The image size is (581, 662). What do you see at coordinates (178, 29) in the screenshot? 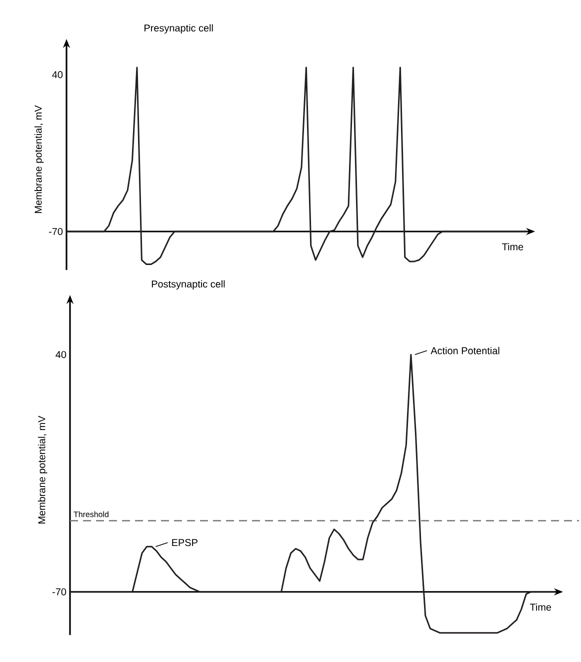
I see `chart-title: Presynaptic cell` at bounding box center [178, 29].